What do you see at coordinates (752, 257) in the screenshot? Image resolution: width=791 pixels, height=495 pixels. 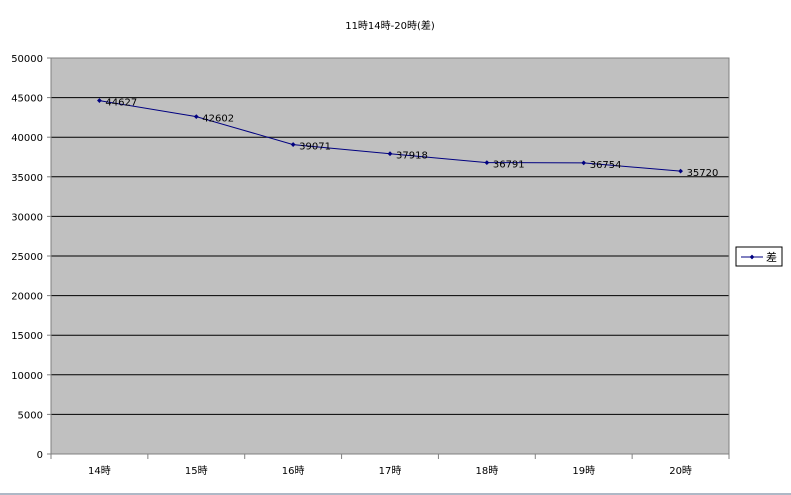 I see `legend-marker-swatch` at bounding box center [752, 257].